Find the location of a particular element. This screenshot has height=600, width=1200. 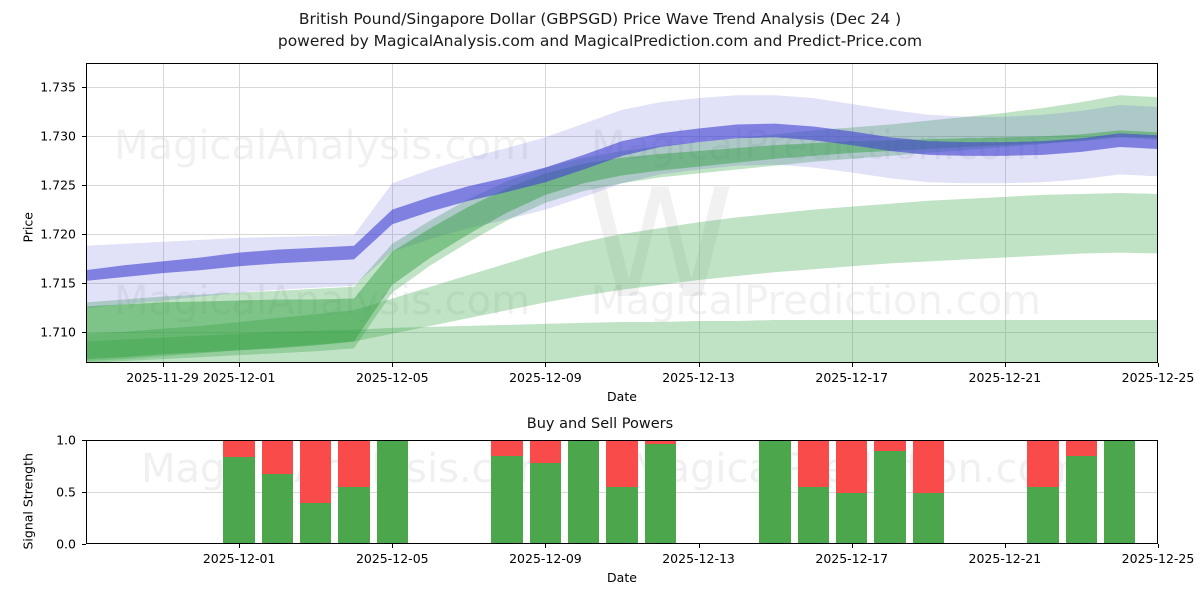

band-green-base is located at coordinates (622, 341).